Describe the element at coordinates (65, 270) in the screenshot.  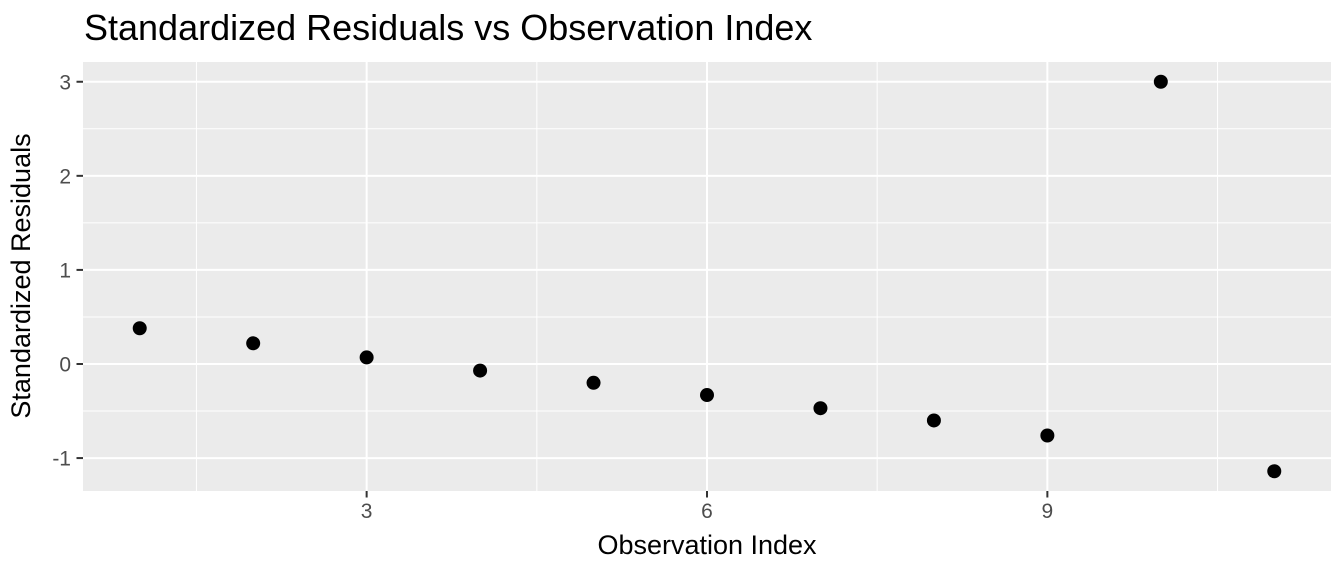
I see `y-tick-label: 1` at that location.